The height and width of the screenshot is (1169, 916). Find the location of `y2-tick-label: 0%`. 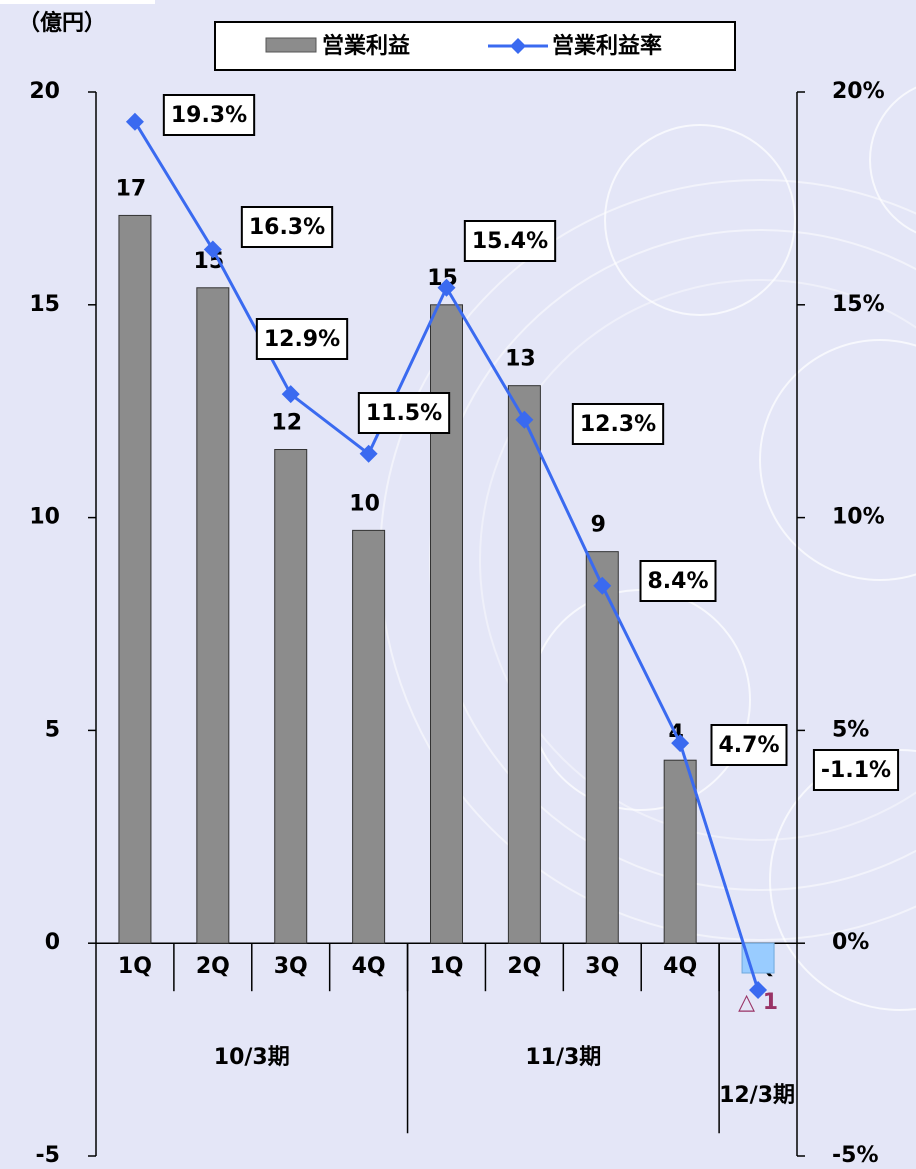

y2-tick-label: 0% is located at coordinates (850, 942).